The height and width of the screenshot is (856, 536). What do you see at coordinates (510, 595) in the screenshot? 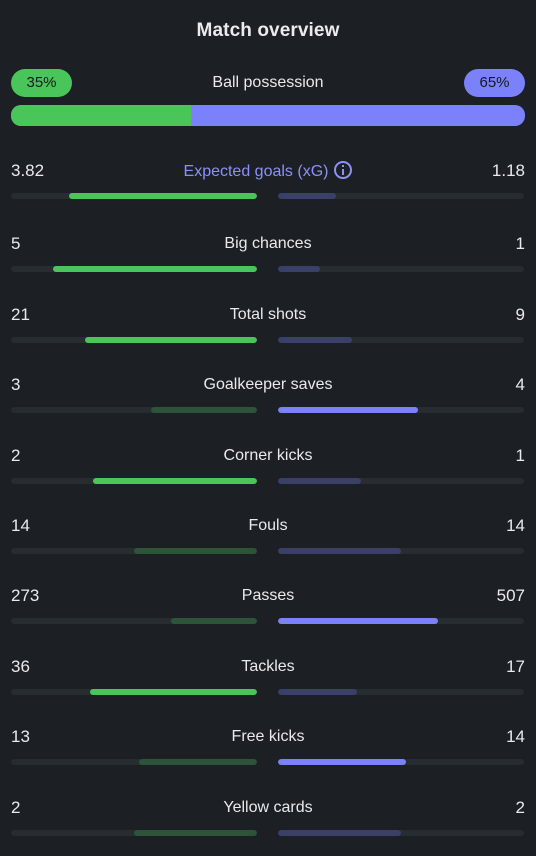
I see `away-value: 507` at bounding box center [510, 595].